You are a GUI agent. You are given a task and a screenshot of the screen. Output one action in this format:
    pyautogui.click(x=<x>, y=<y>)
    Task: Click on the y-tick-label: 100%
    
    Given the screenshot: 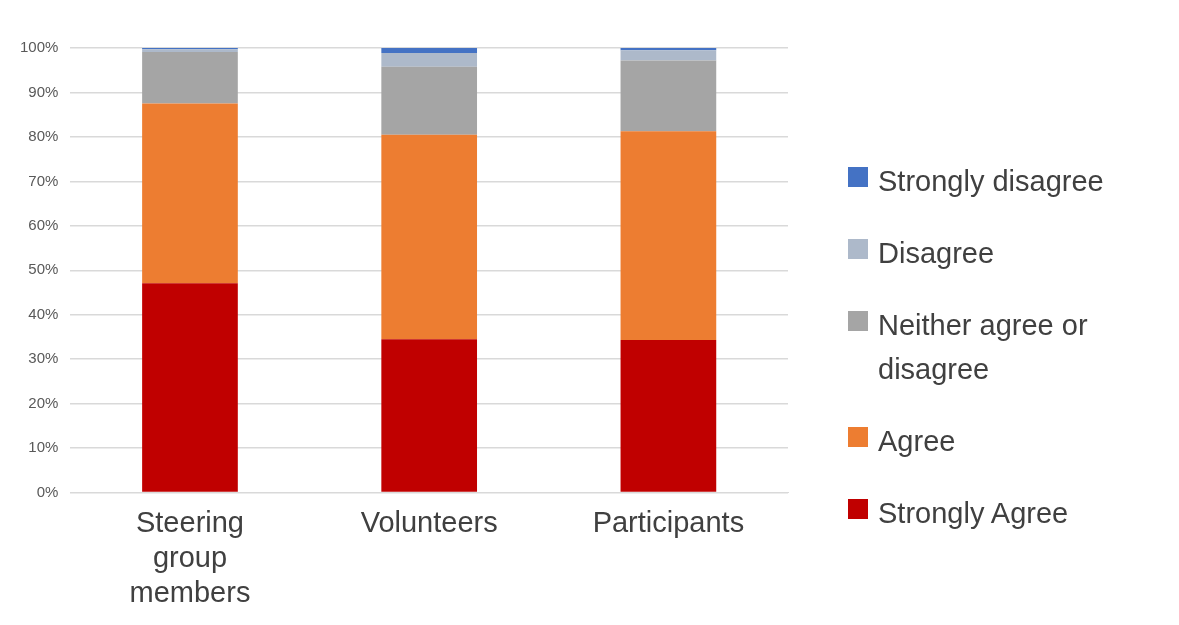 What is the action you would take?
    pyautogui.click(x=39, y=47)
    